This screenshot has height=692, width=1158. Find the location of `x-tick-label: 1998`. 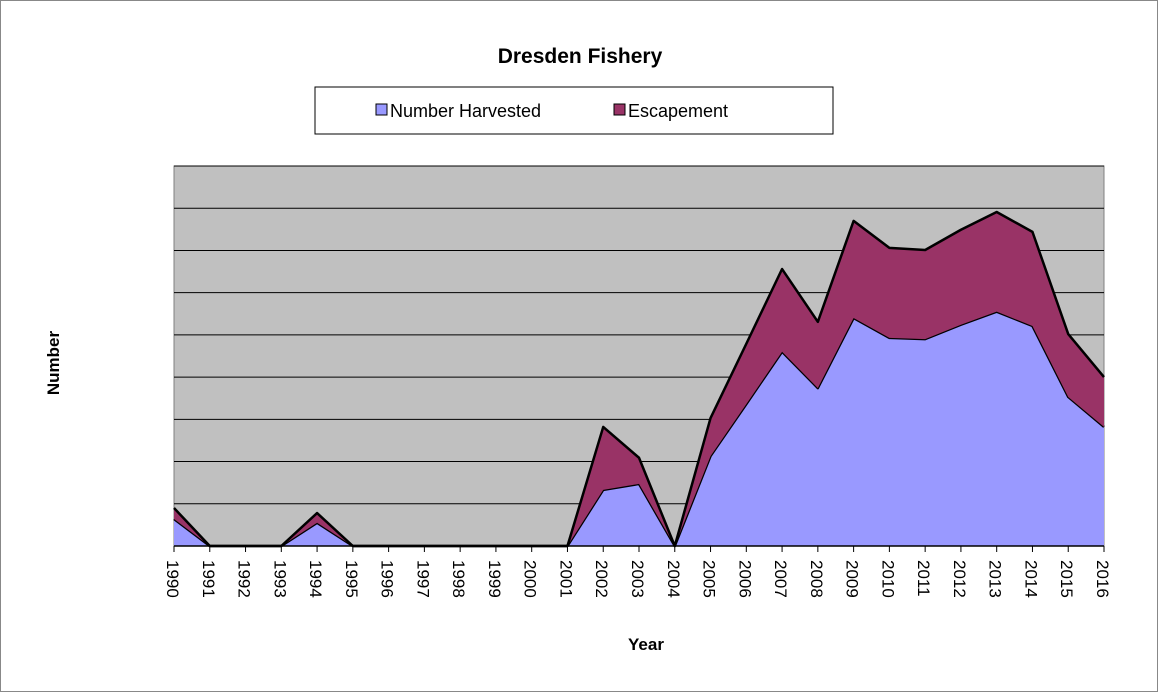

x-tick-label: 1998 is located at coordinates (458, 579).